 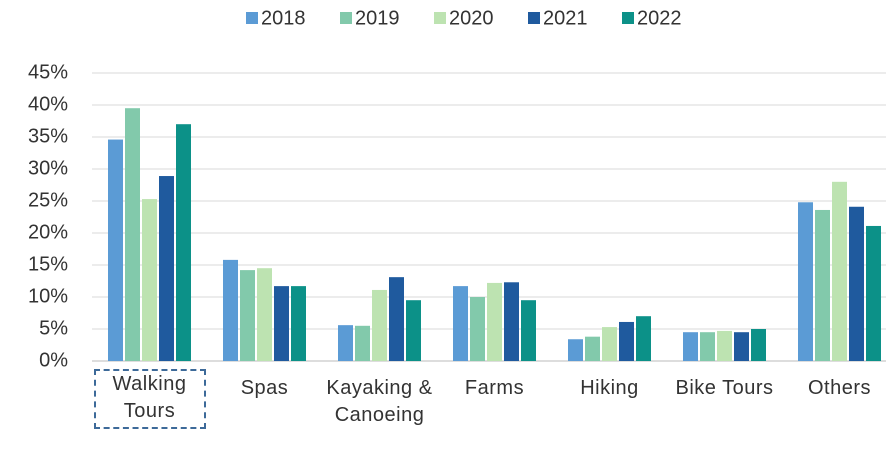 I want to click on x-tick-label: Others, so click(x=839, y=388).